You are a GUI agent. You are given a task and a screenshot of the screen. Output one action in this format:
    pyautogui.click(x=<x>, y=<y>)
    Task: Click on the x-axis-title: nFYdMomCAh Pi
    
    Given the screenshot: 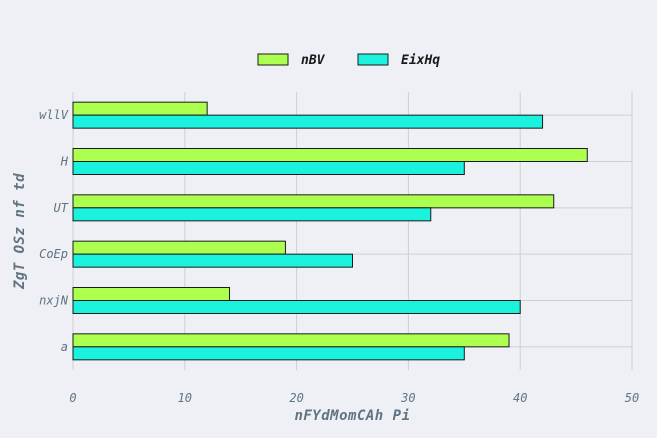 What is the action you would take?
    pyautogui.click(x=352, y=416)
    